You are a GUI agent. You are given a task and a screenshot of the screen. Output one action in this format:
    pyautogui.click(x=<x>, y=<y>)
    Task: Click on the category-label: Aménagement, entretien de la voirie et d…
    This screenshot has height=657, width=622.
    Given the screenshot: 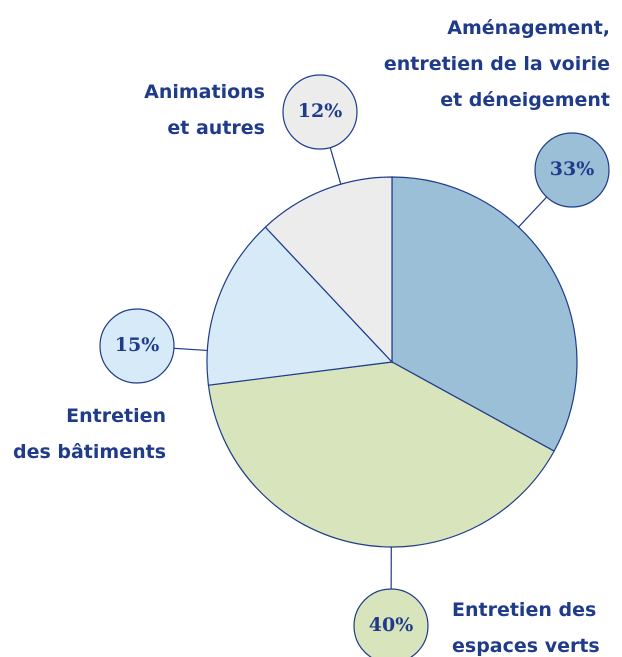 What is the action you would take?
    pyautogui.click(x=496, y=64)
    